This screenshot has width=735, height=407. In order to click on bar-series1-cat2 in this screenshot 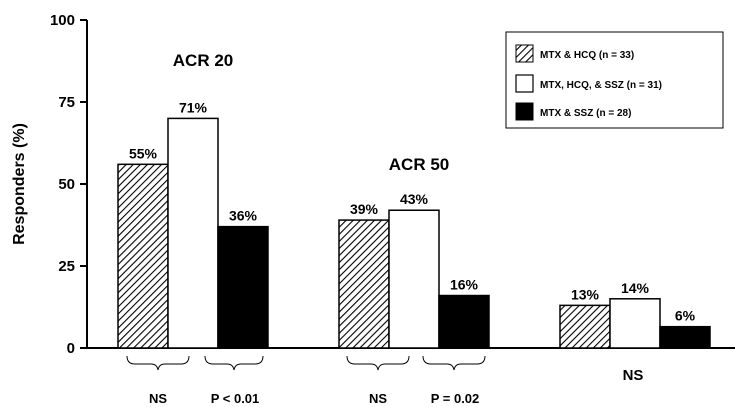, I will do `click(635, 323)`.